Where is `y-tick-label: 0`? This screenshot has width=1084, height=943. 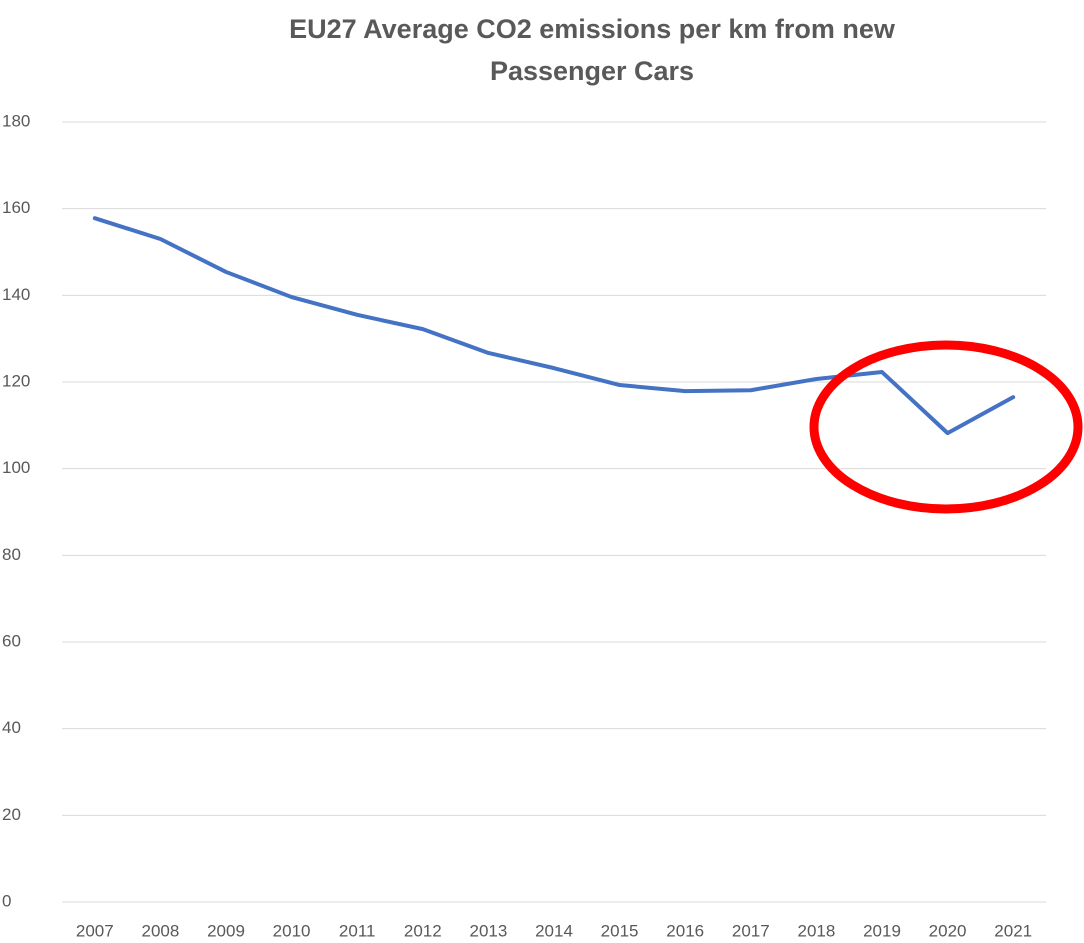
y-tick-label: 0 is located at coordinates (6, 900).